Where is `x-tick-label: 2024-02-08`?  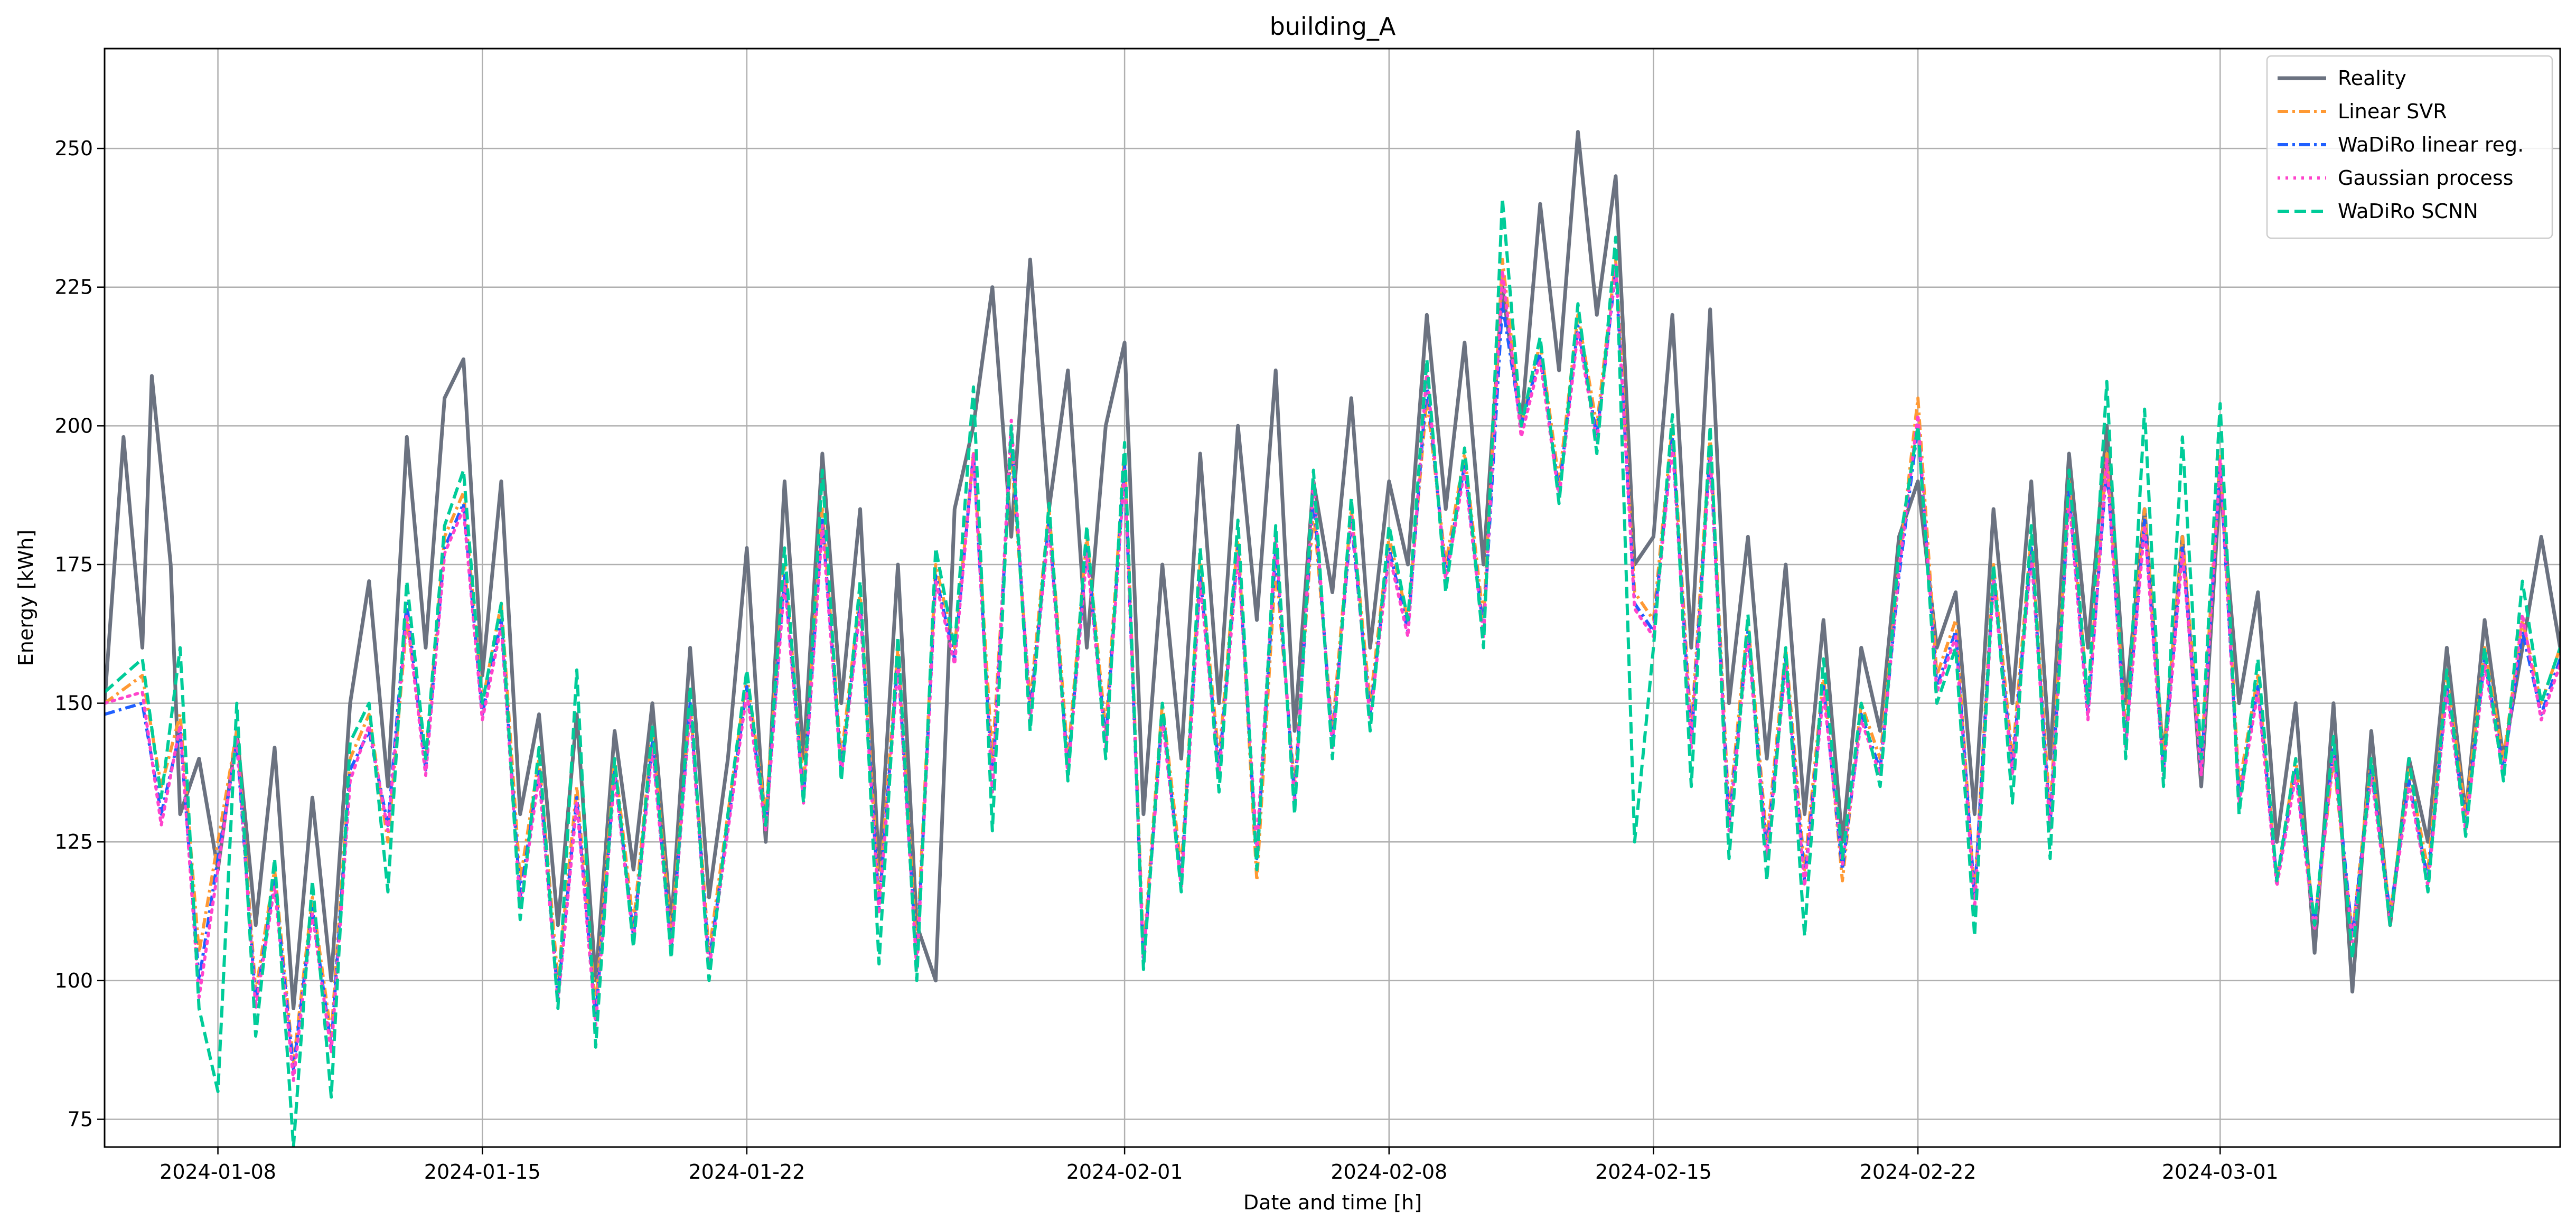 x-tick-label: 2024-02-08 is located at coordinates (1389, 1171).